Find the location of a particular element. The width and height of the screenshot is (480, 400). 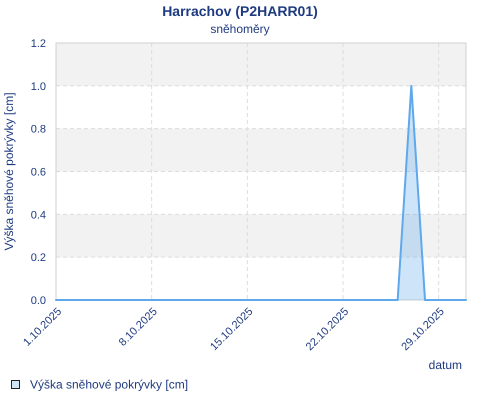

chart-subtitle: sněhoměry is located at coordinates (240, 29).